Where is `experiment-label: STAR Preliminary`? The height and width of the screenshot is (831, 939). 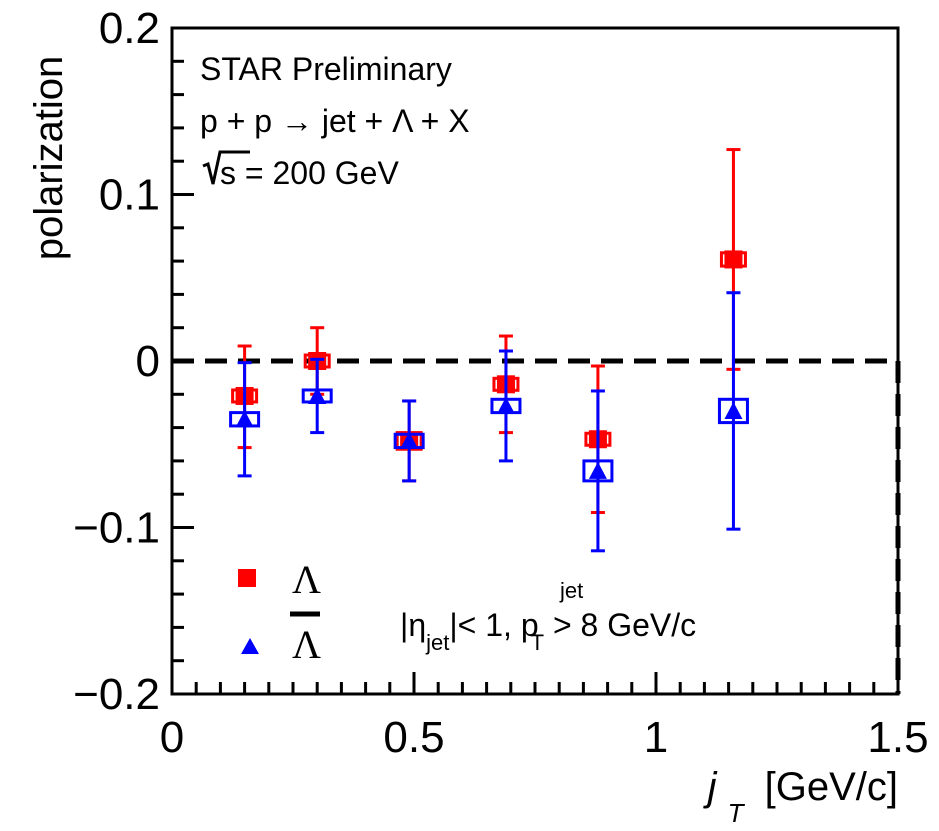 experiment-label: STAR Preliminary is located at coordinates (326, 69).